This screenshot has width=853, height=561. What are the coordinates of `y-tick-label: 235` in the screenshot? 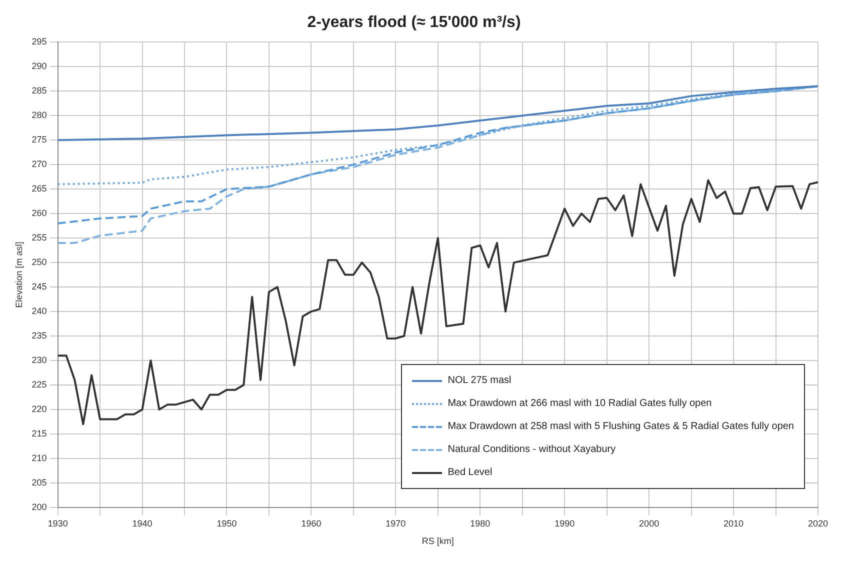 It's located at (39, 335).